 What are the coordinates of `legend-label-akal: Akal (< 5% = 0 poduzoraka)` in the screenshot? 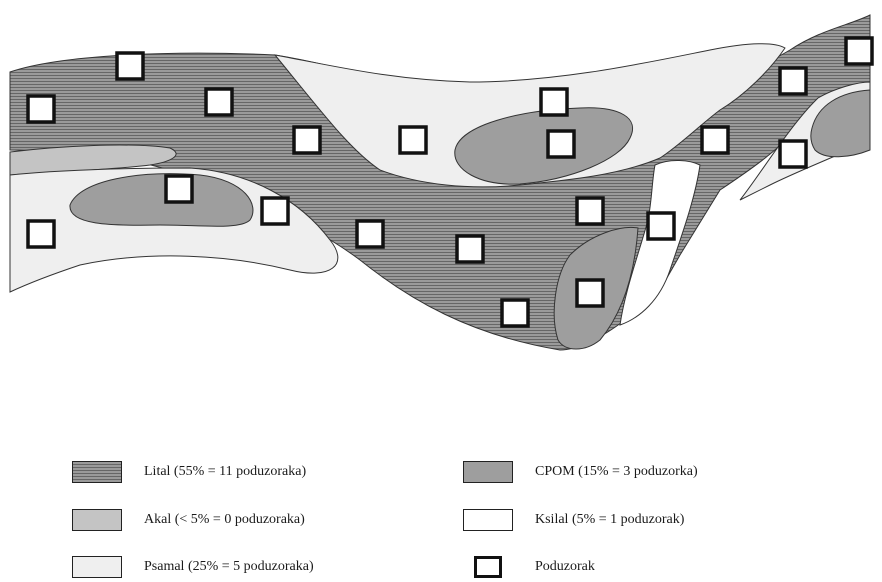 It's located at (224, 519).